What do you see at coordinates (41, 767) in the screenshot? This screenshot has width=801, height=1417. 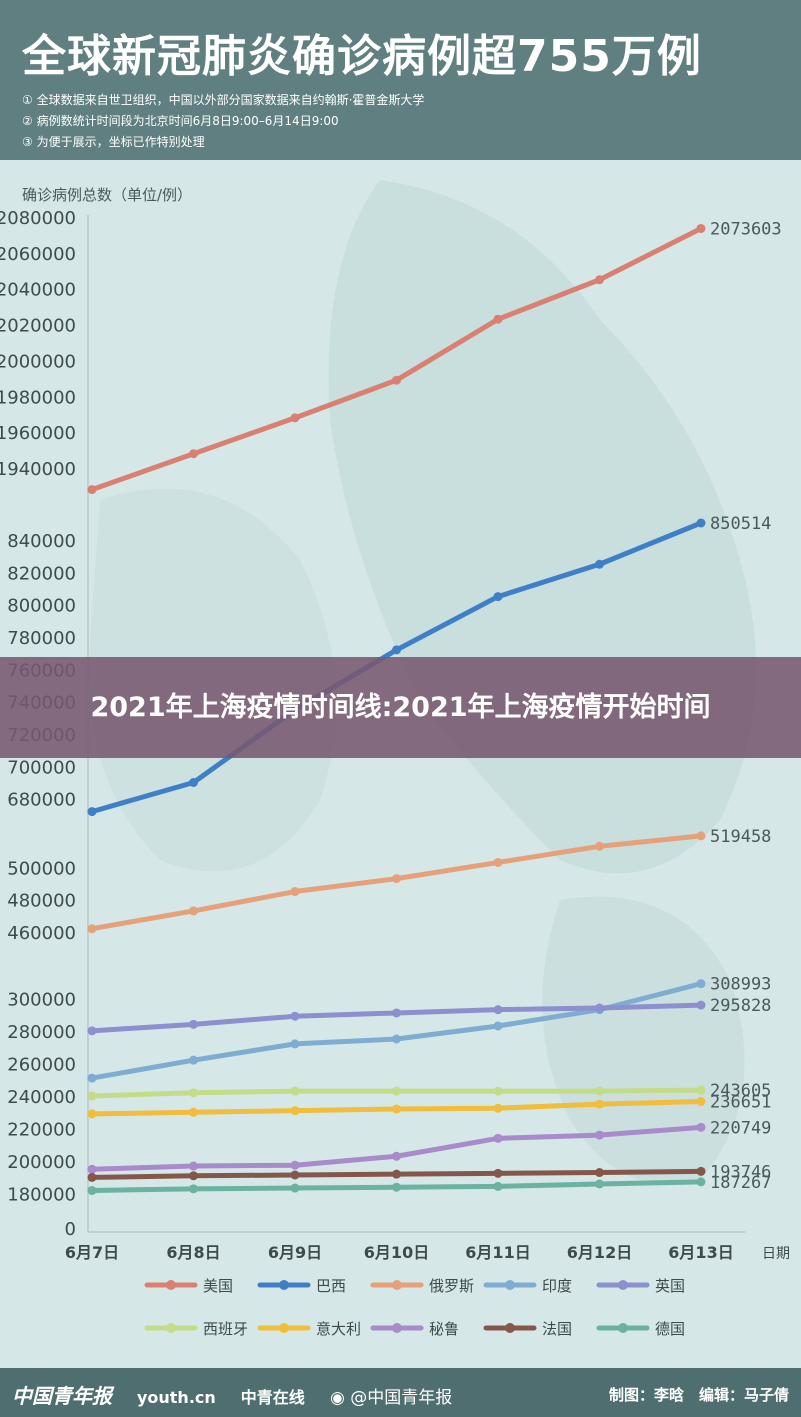 I see `y-tick-label: 700000` at bounding box center [41, 767].